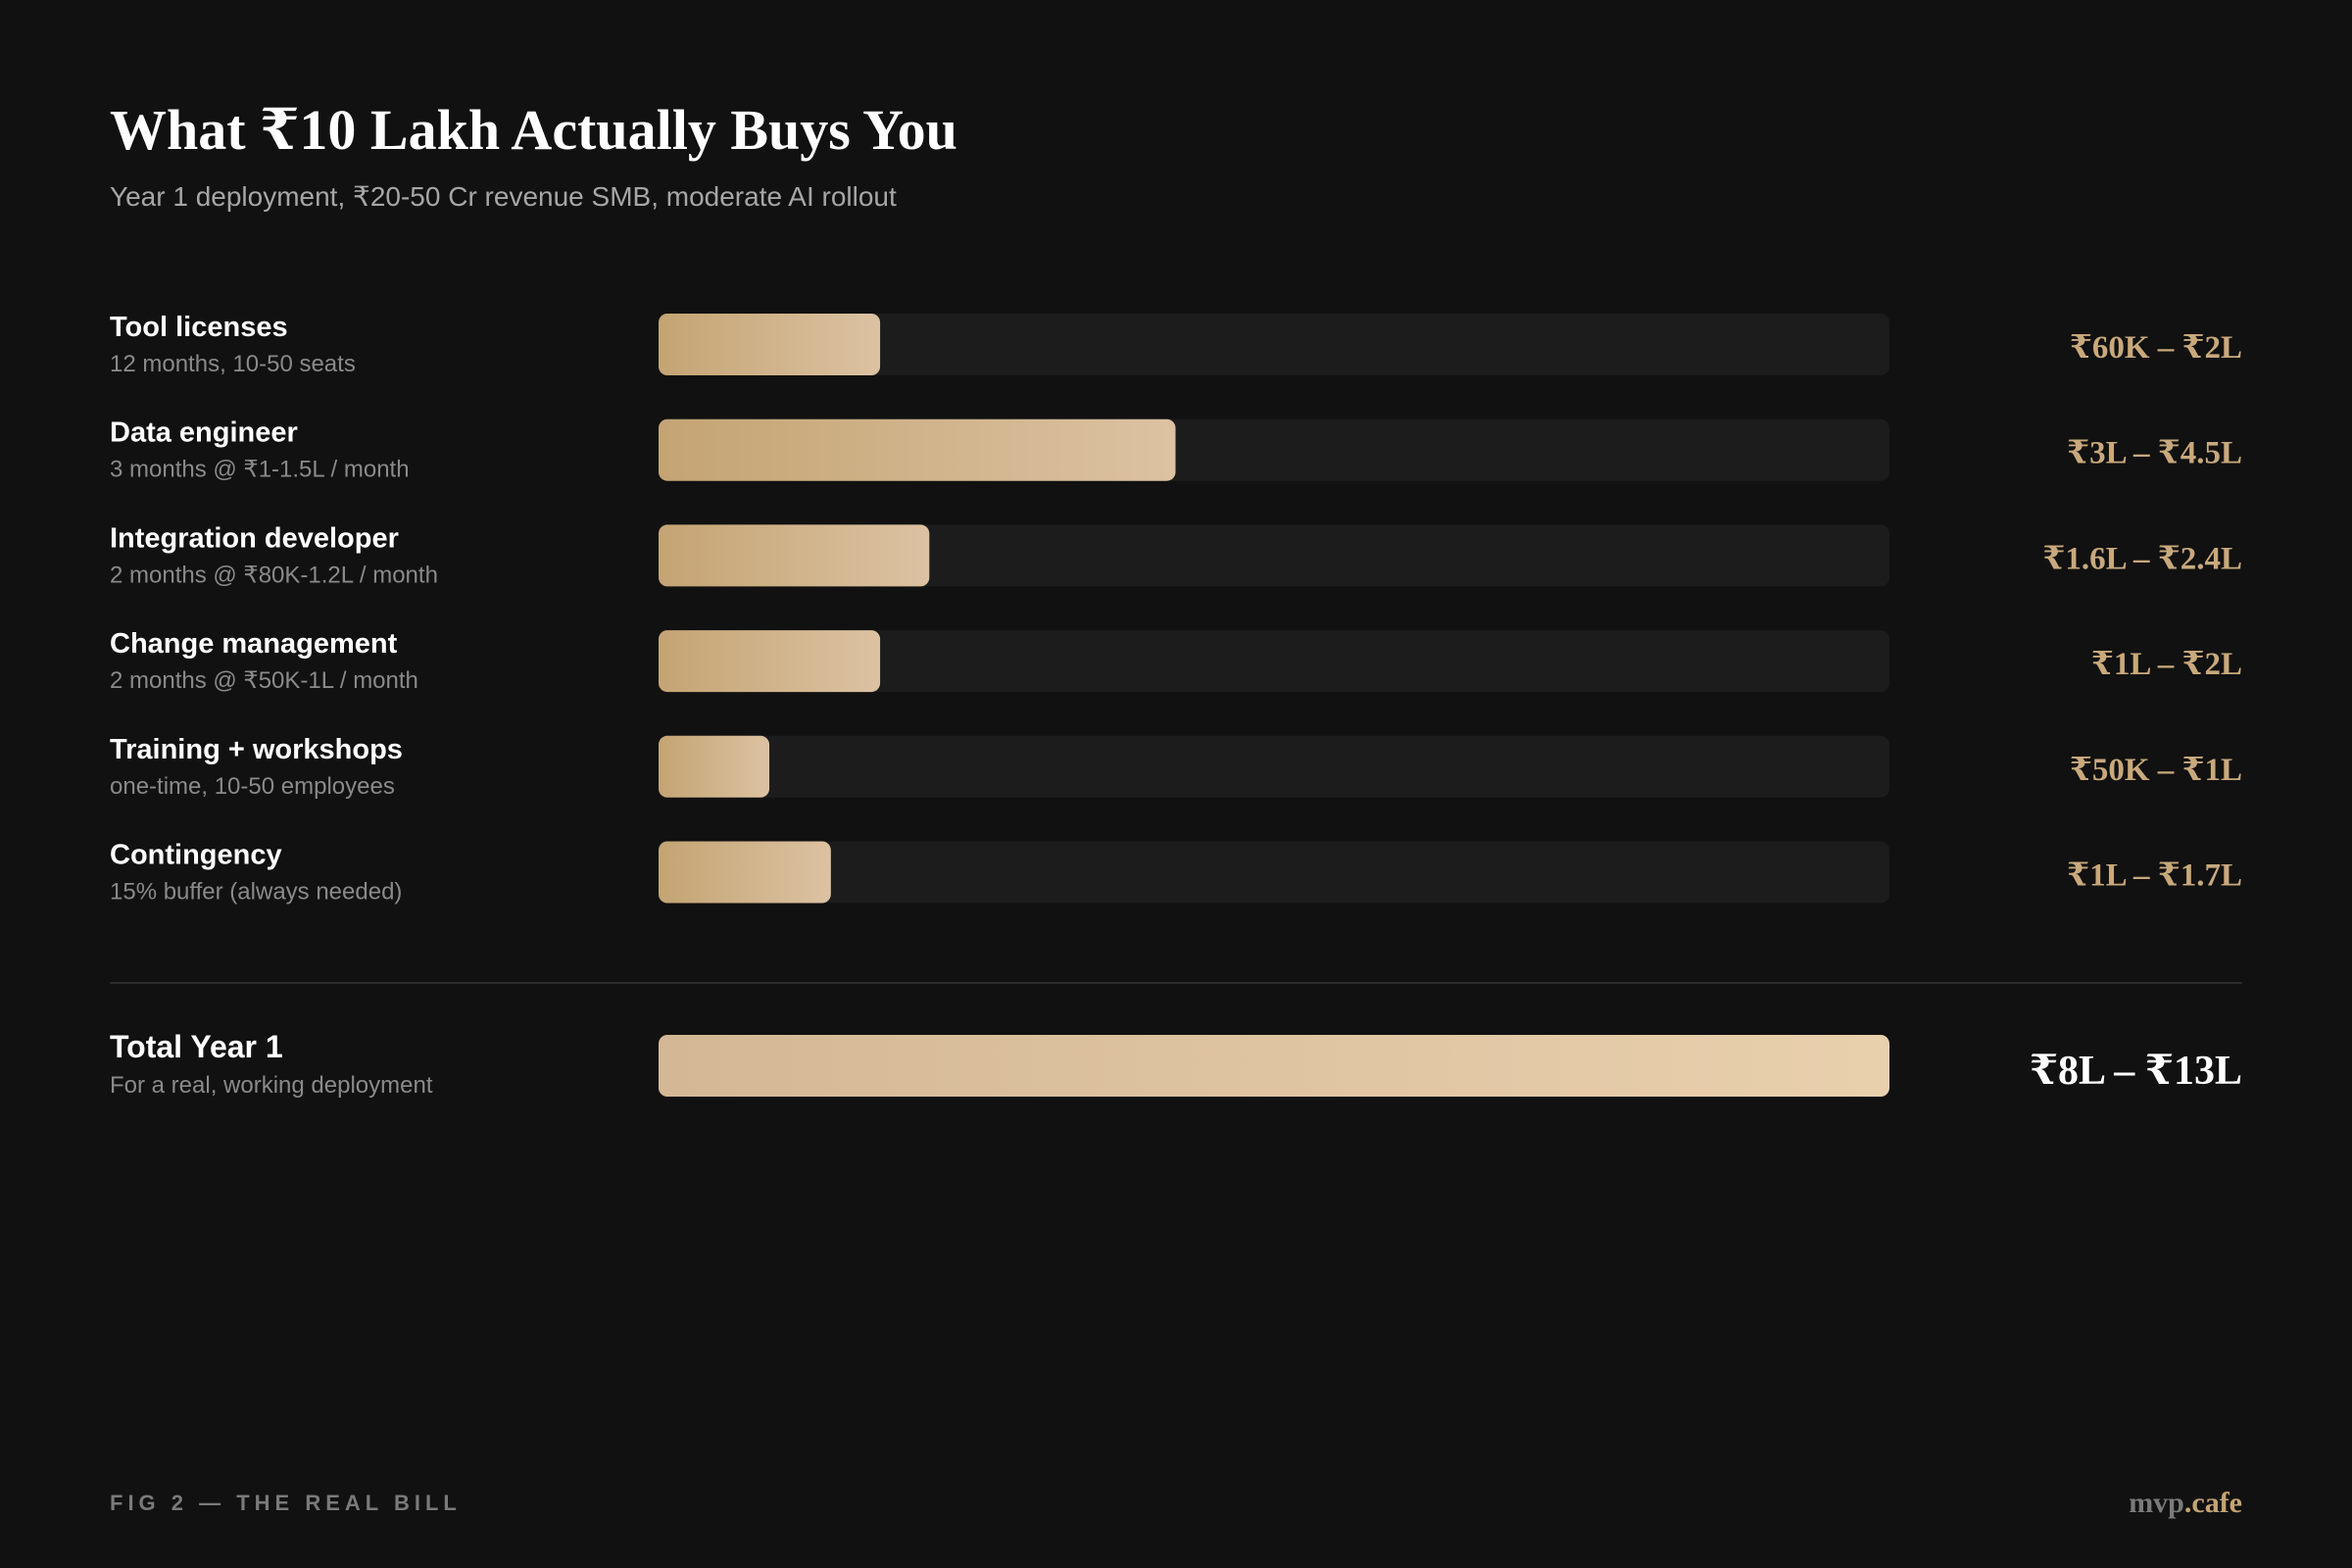 Image resolution: width=2352 pixels, height=1568 pixels. Describe the element at coordinates (2156, 348) in the screenshot. I see `range-label: ₹60K – ₹2L` at that location.